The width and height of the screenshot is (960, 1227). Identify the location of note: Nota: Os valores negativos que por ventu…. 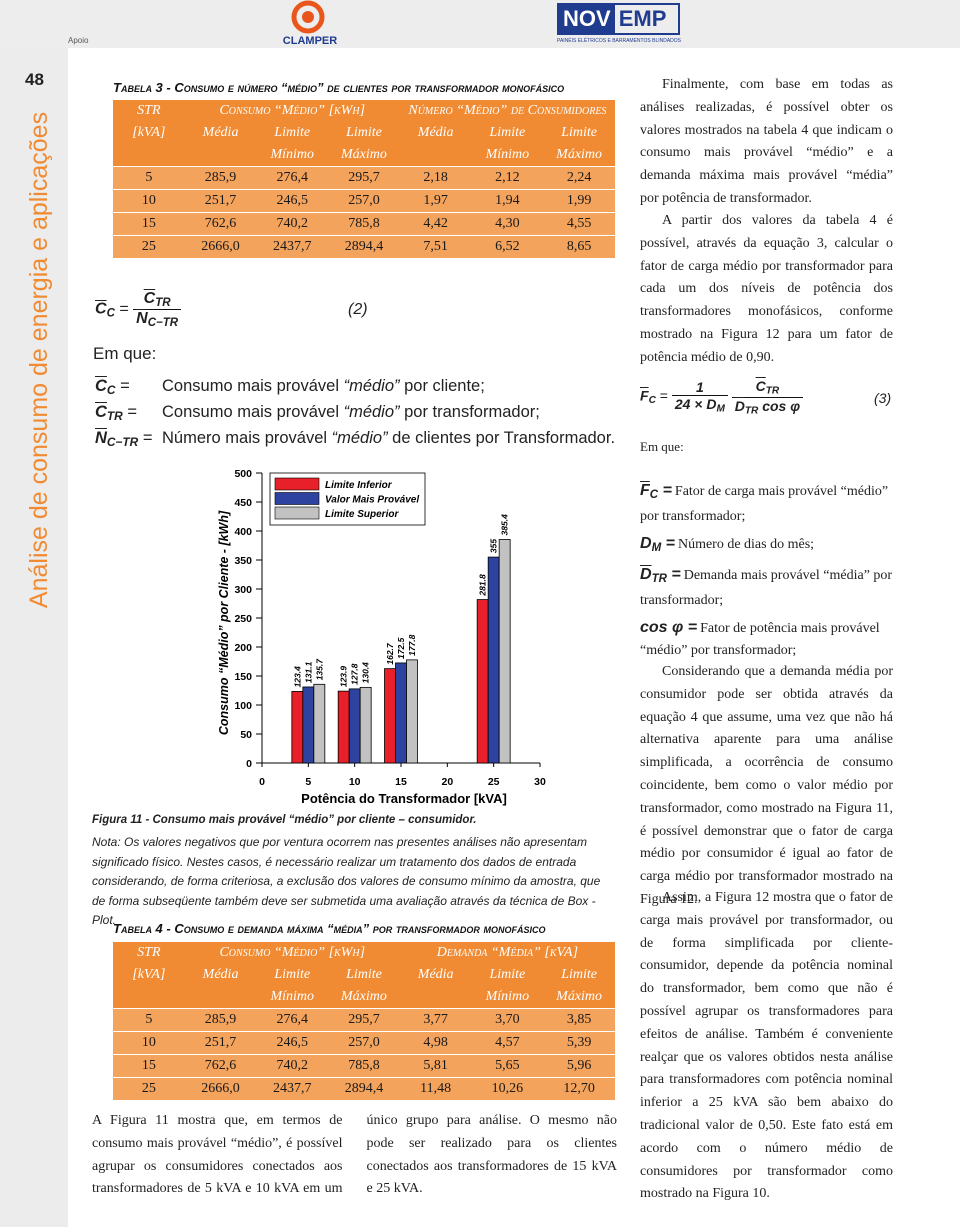
(346, 881).